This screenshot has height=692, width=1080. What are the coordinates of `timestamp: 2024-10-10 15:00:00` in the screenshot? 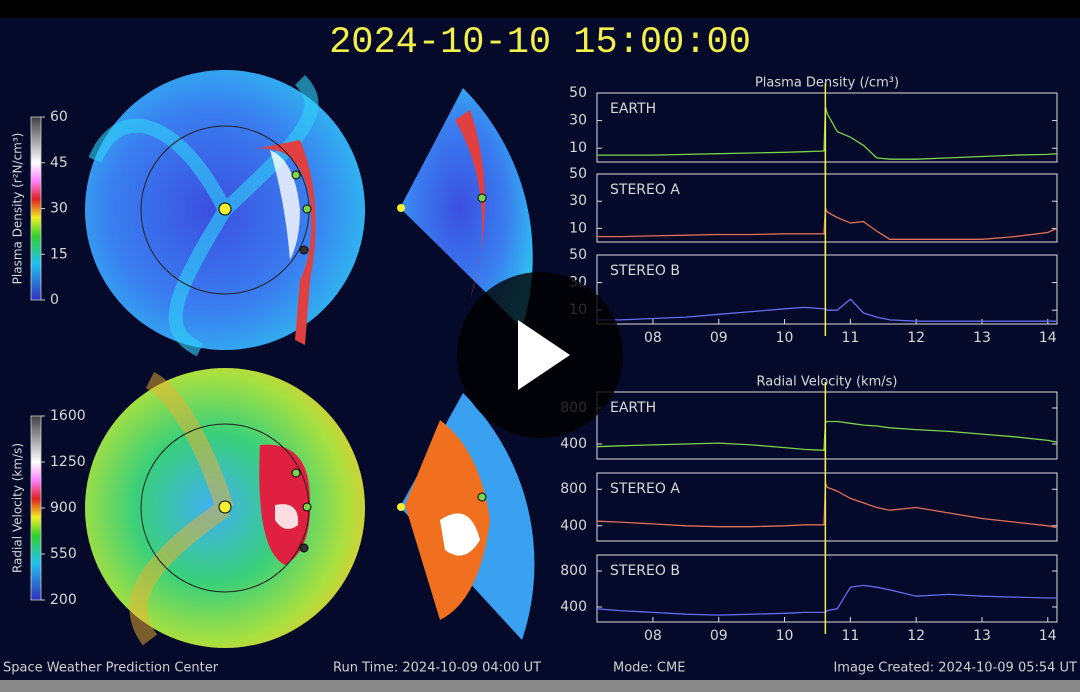 It's located at (540, 43).